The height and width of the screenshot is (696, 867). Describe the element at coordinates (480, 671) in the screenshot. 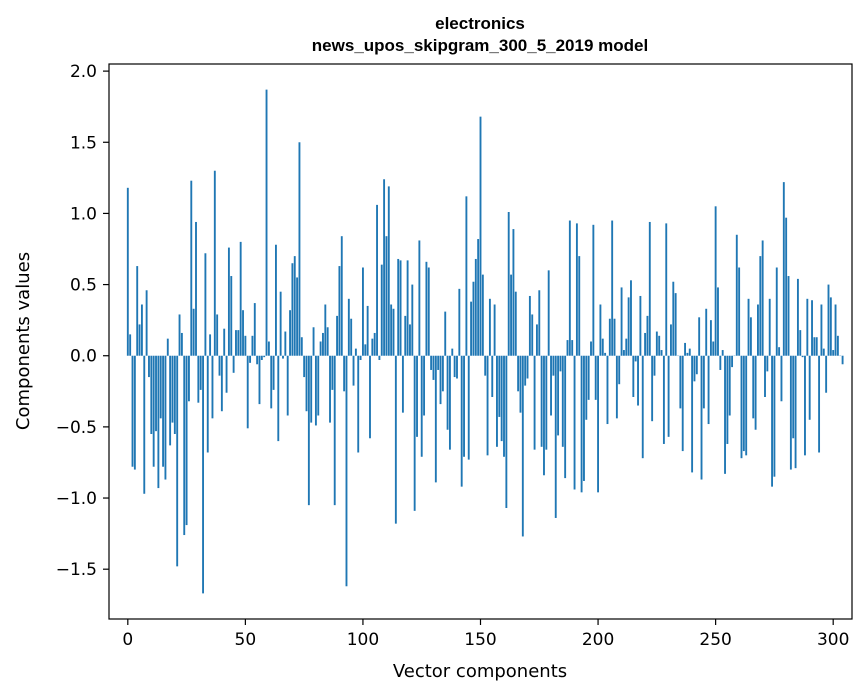

I see `x-axis-label: Vector components` at that location.